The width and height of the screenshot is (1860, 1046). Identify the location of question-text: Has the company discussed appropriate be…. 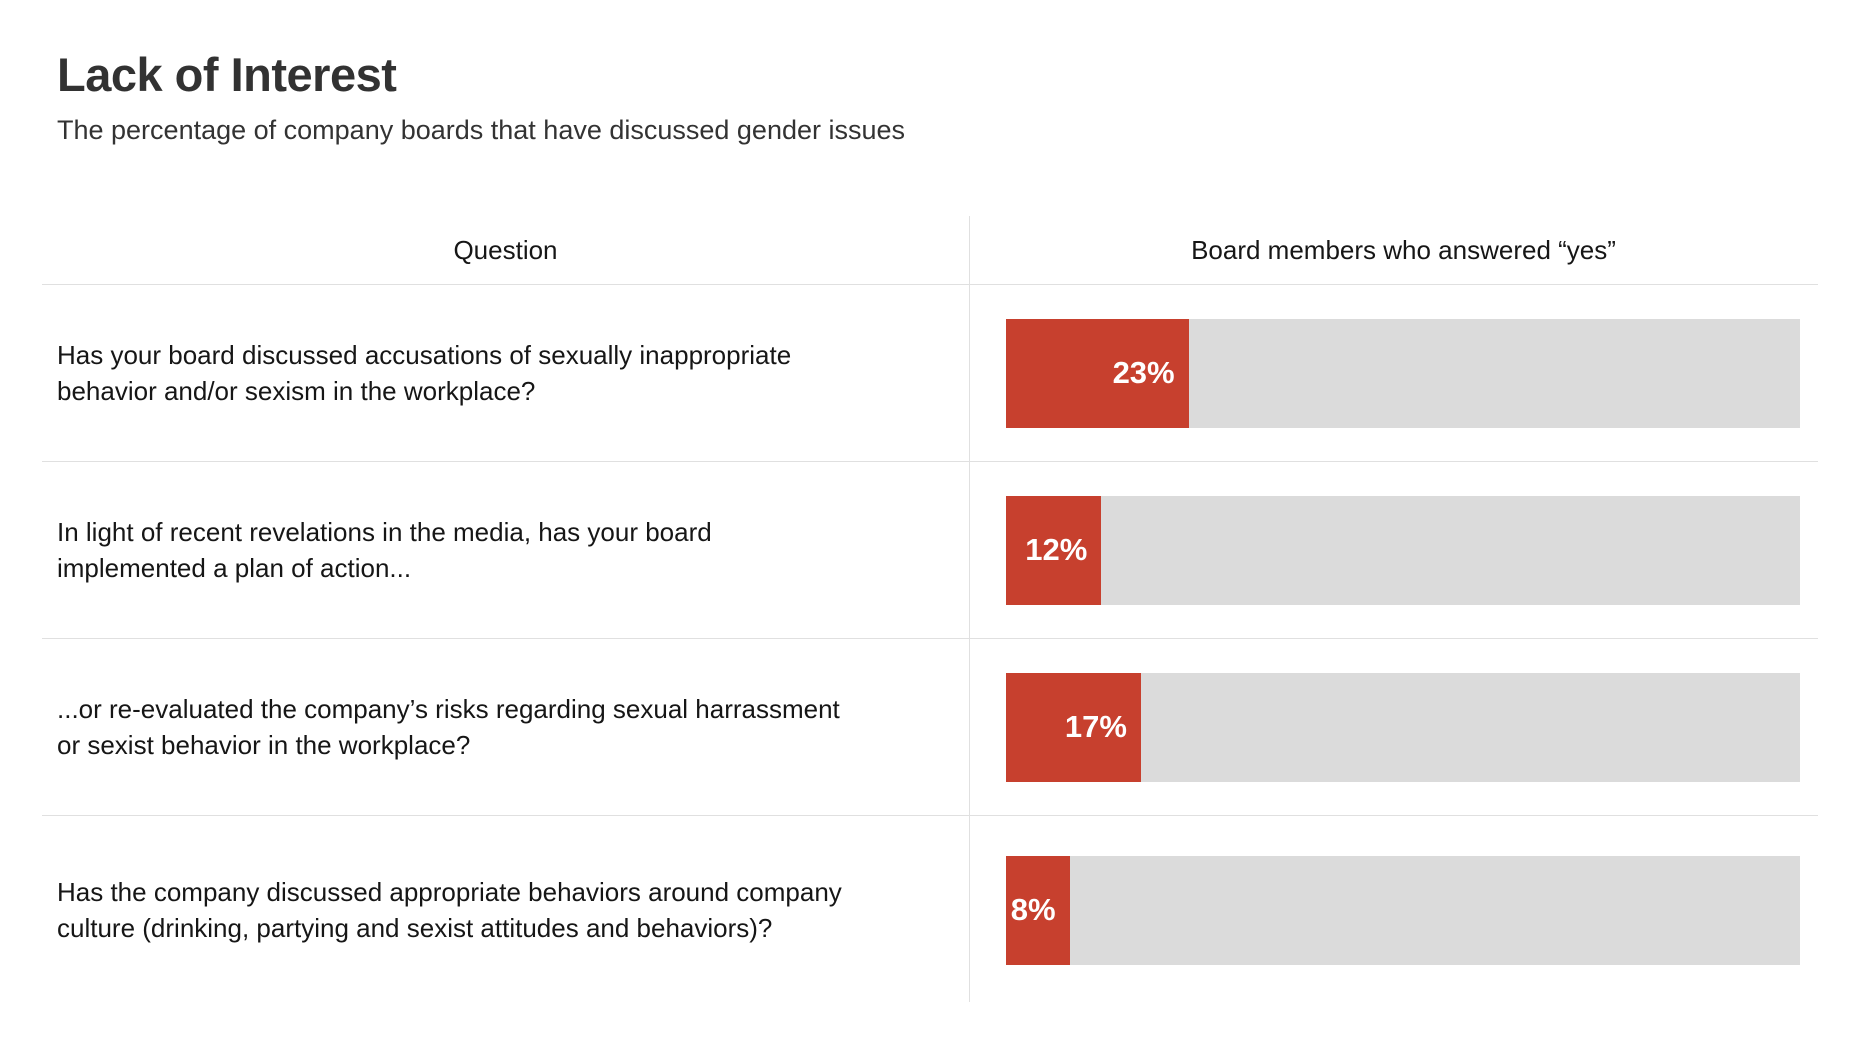
(449, 910).